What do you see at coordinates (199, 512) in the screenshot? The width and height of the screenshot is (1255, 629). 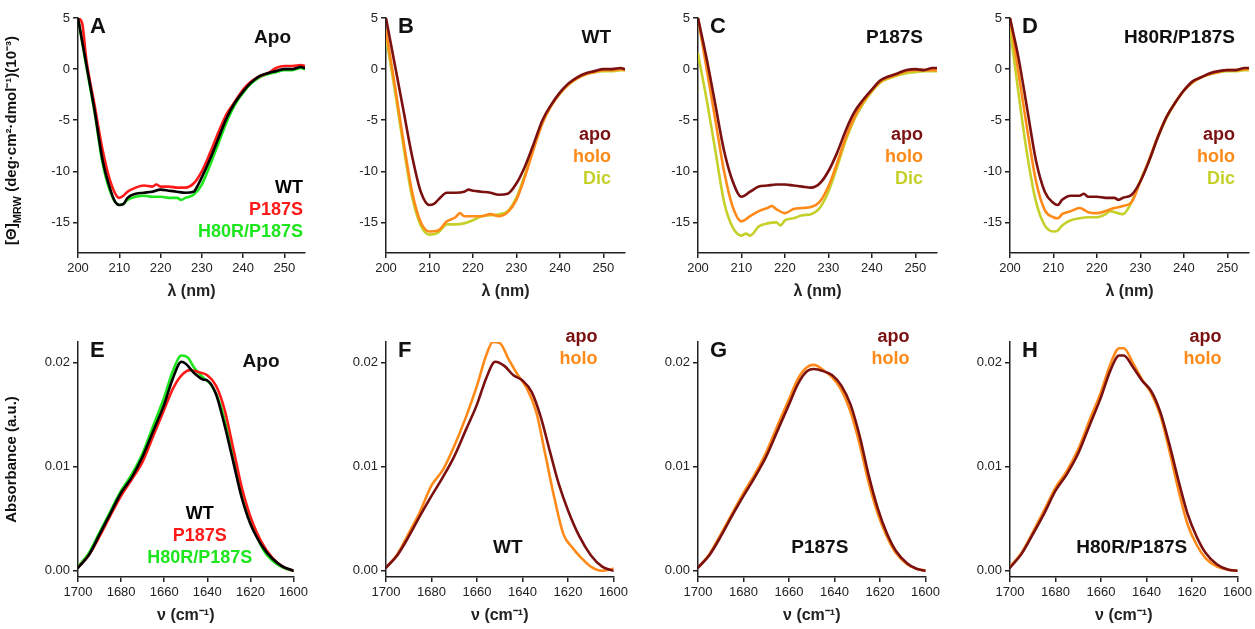 I see `series-label: WT` at bounding box center [199, 512].